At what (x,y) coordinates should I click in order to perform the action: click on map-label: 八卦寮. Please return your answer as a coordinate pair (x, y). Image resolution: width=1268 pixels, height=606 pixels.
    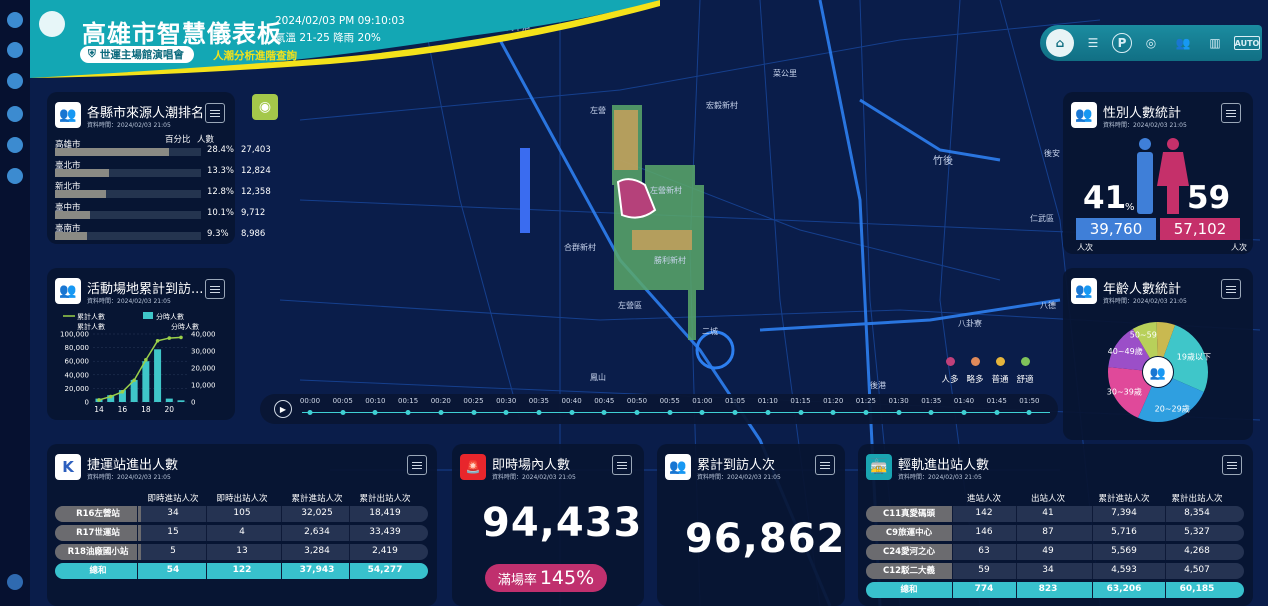
    Looking at the image, I should click on (970, 323).